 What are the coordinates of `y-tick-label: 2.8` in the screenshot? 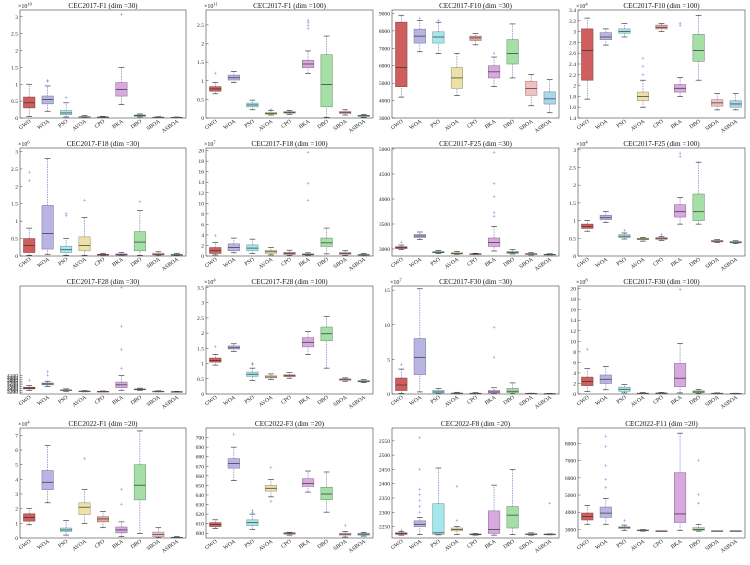 It's located at (572, 43).